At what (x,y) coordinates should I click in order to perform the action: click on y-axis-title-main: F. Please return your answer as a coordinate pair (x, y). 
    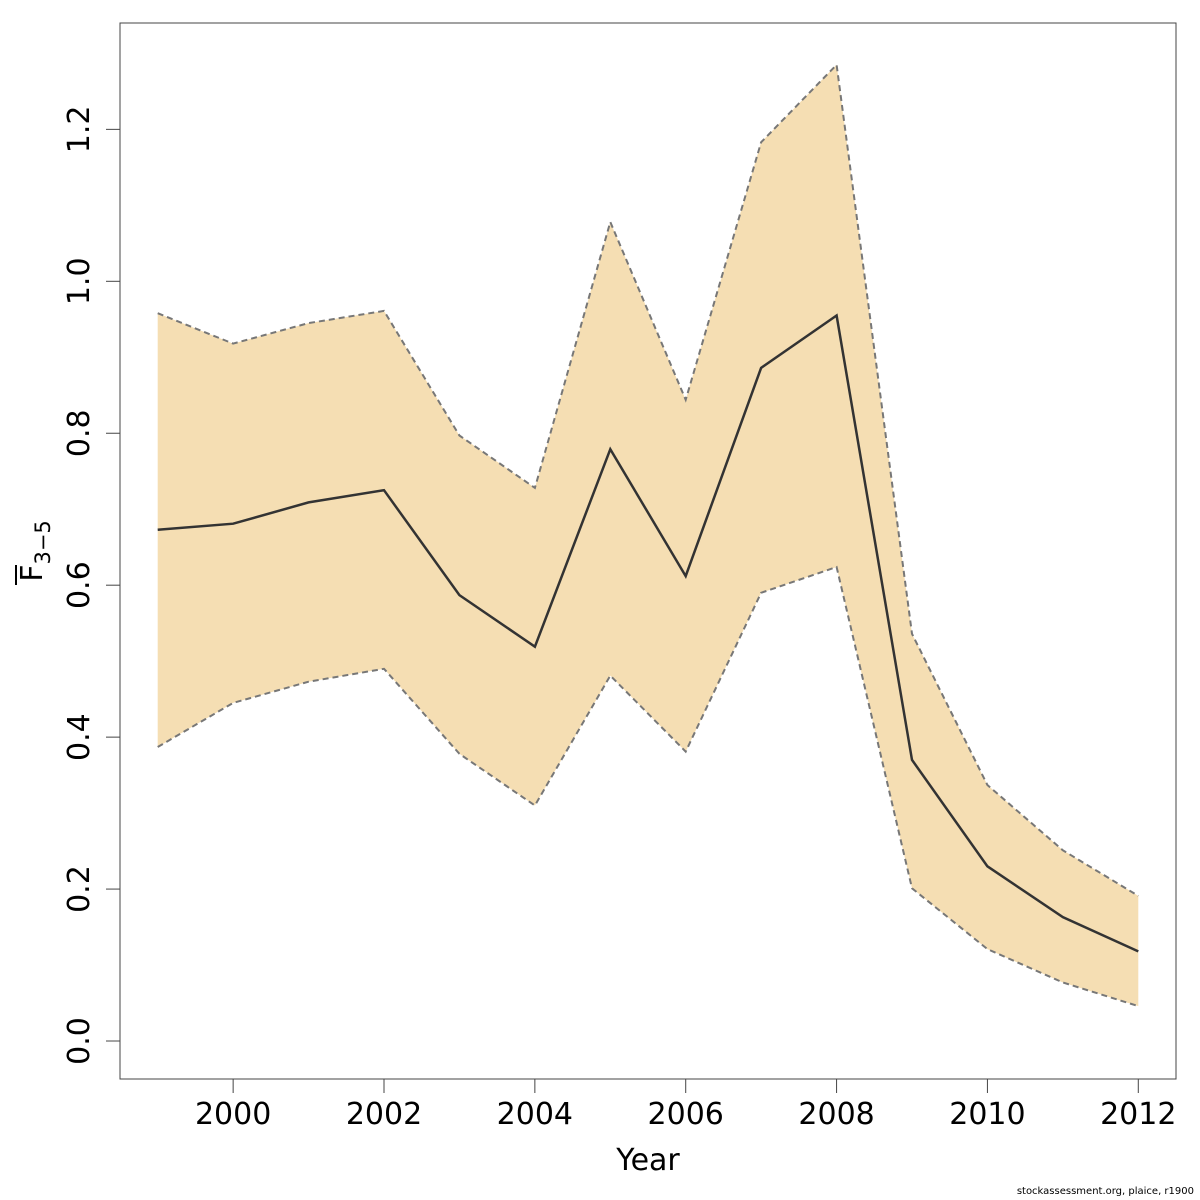
    Looking at the image, I should click on (32, 573).